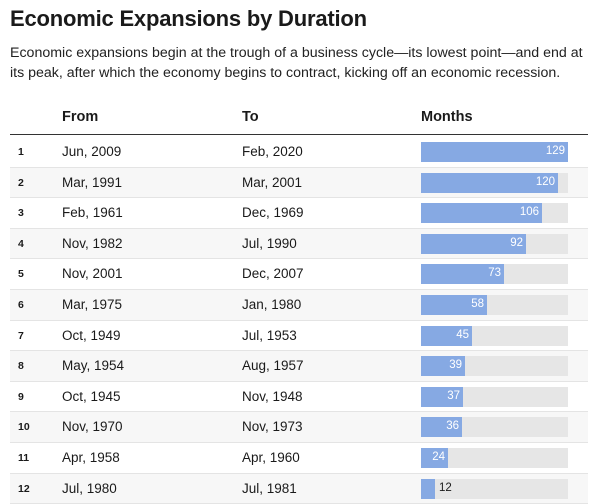 This screenshot has width=594, height=504. What do you see at coordinates (462, 334) in the screenshot?
I see `months-label: 45` at bounding box center [462, 334].